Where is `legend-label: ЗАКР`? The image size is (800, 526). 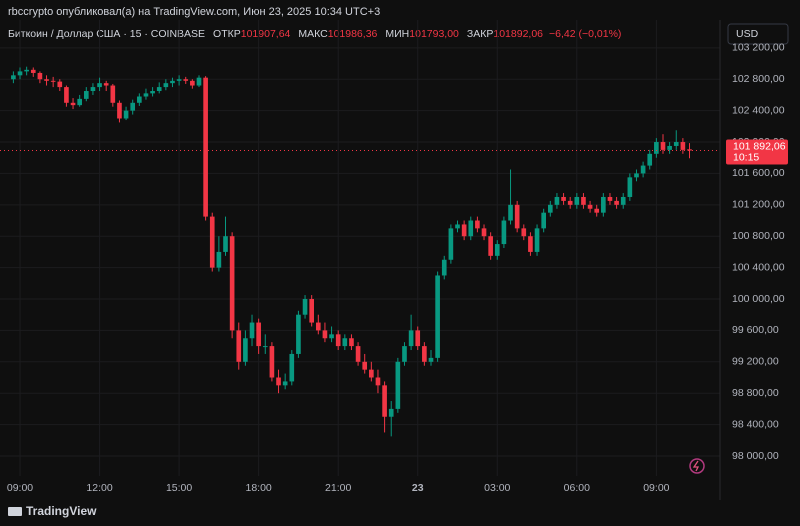
legend-label: ЗАКР is located at coordinates (480, 34).